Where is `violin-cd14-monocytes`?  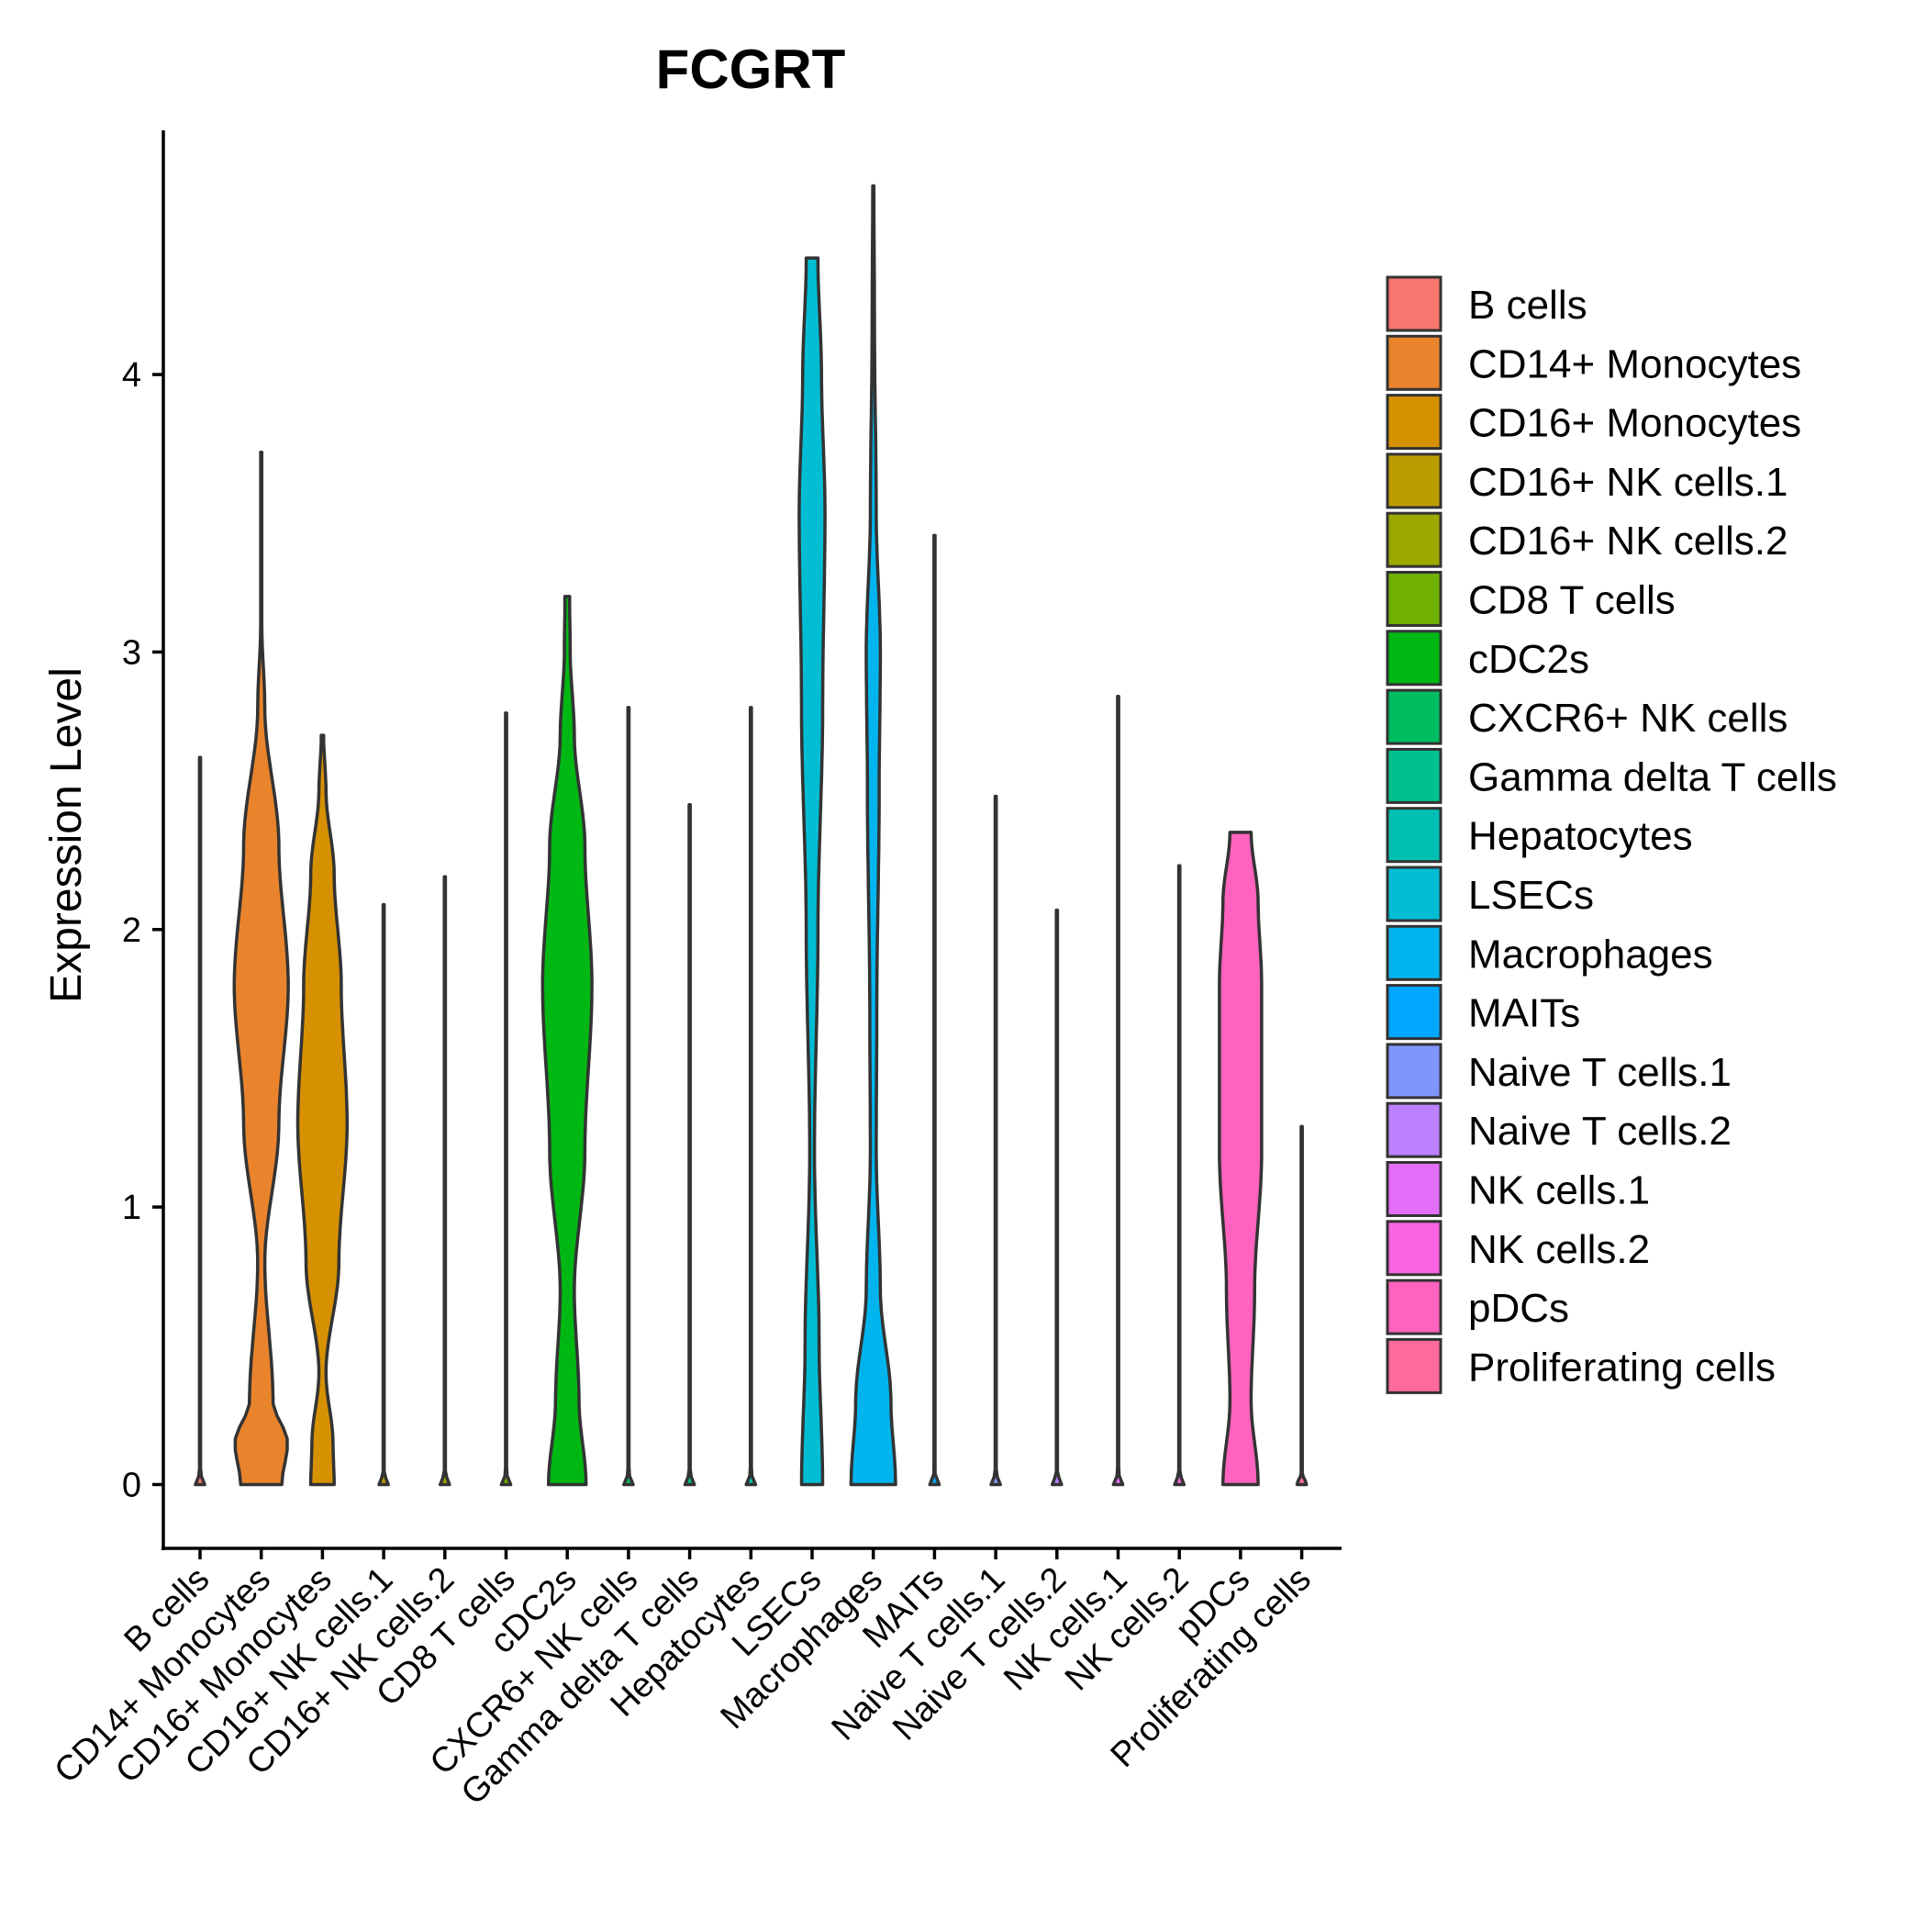 violin-cd14-monocytes is located at coordinates (261, 968).